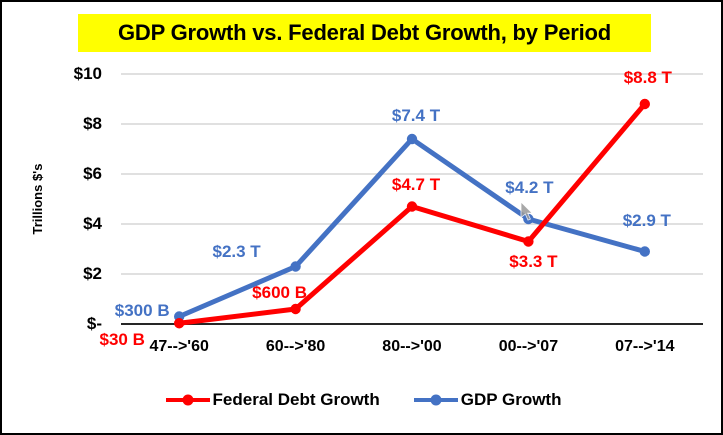  I want to click on data-label: $2.9 T, so click(646, 220).